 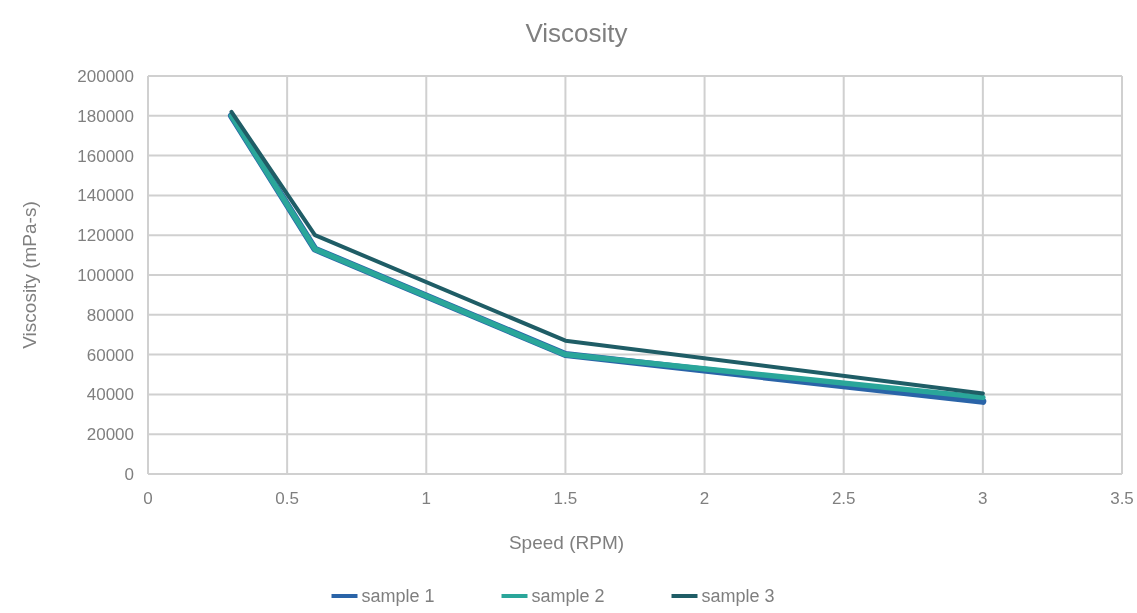 What do you see at coordinates (129, 474) in the screenshot?
I see `y-tick-label: 0` at bounding box center [129, 474].